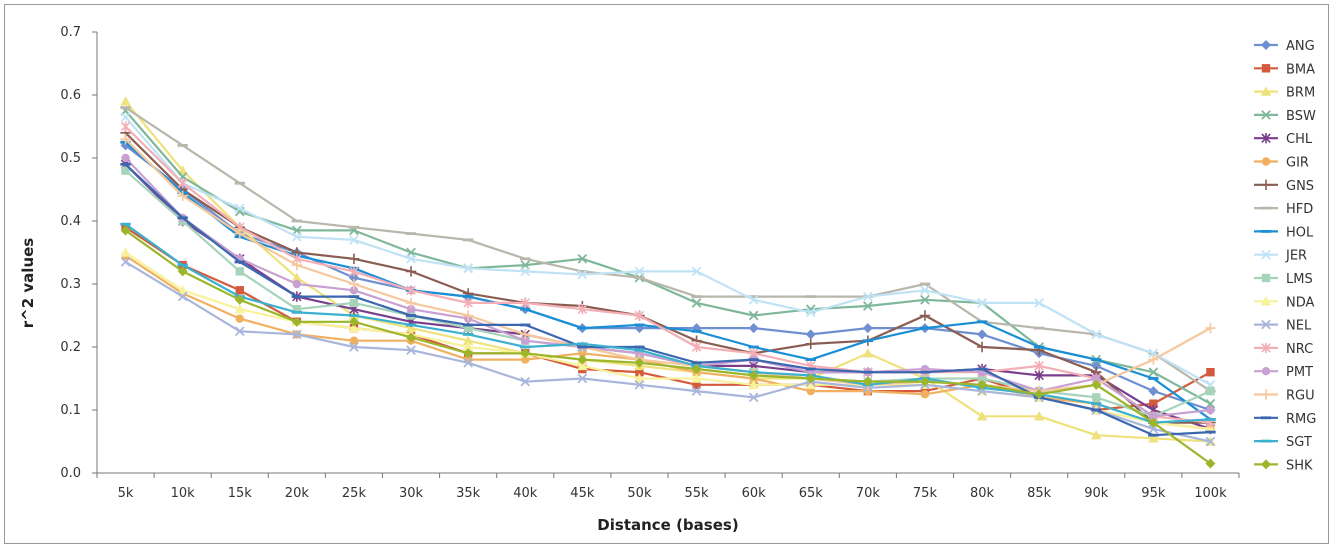 The image size is (1333, 548). Describe the element at coordinates (525, 493) in the screenshot. I see `x-tick-label: 40k` at that location.